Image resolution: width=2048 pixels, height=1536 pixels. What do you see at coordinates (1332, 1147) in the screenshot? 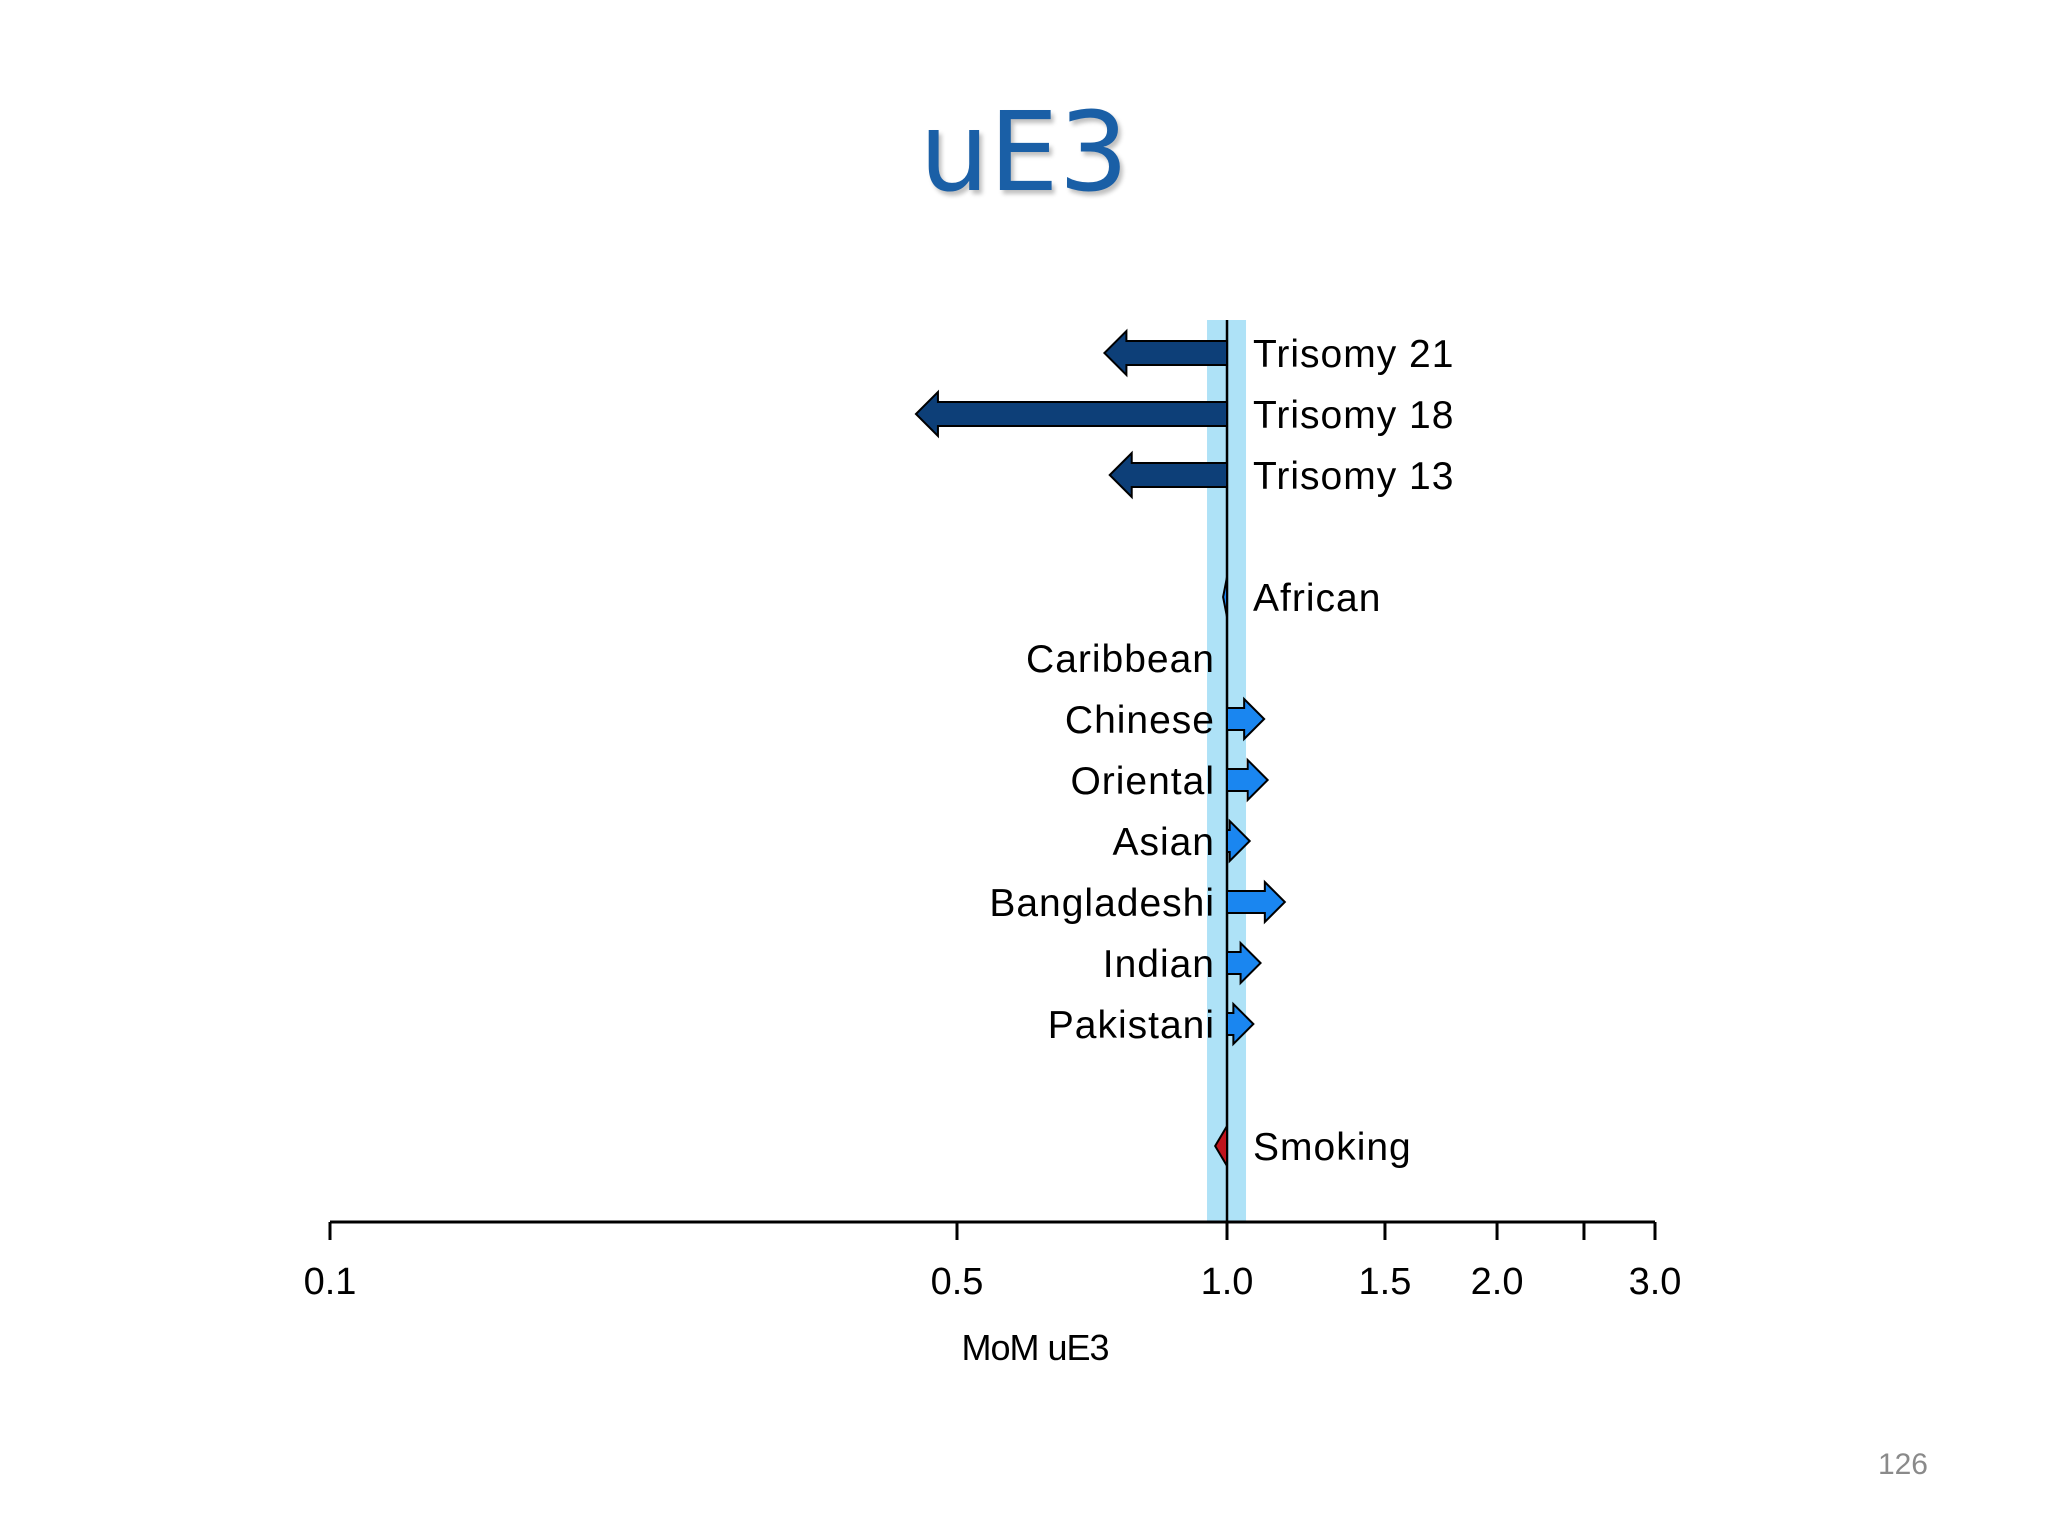
I see `row-label-smoking: Smoking` at bounding box center [1332, 1147].